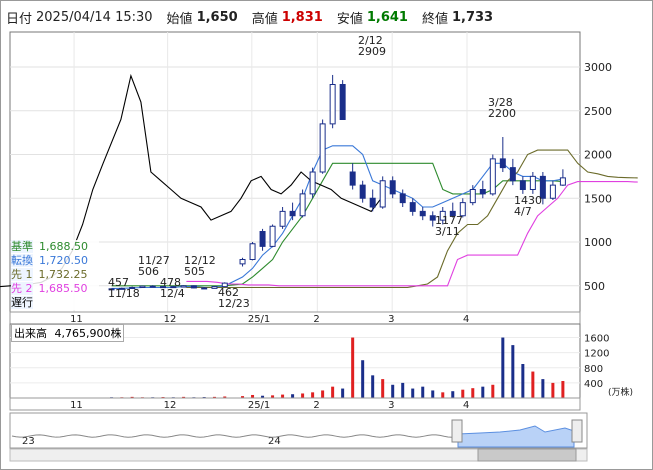 Image resolution: width=653 pixels, height=470 pixels. I want to click on x-tick-label-volume: 11, so click(76, 405).